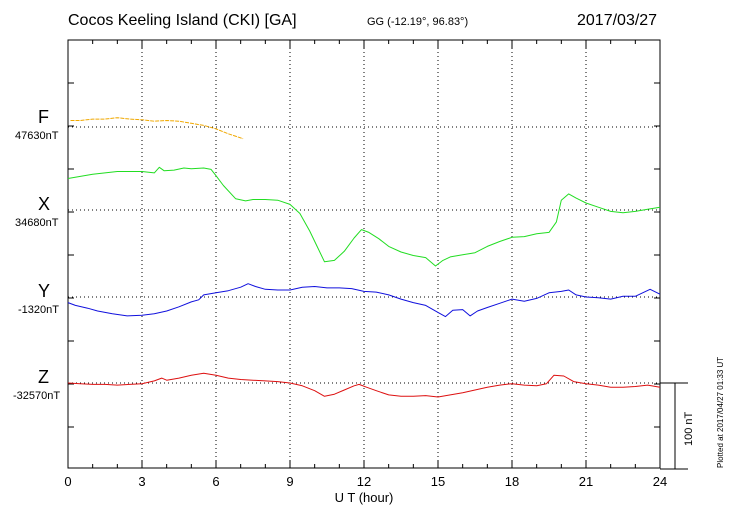  What do you see at coordinates (141, 481) in the screenshot?
I see `x-tick-label: 3` at bounding box center [141, 481].